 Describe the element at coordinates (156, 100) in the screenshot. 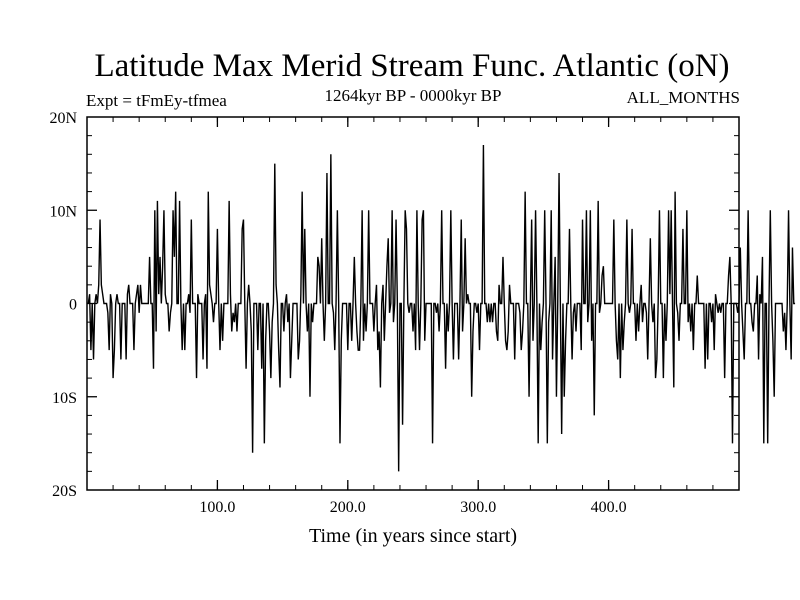

I see `experiment-label: Expt = tFmEy-tfmea` at that location.